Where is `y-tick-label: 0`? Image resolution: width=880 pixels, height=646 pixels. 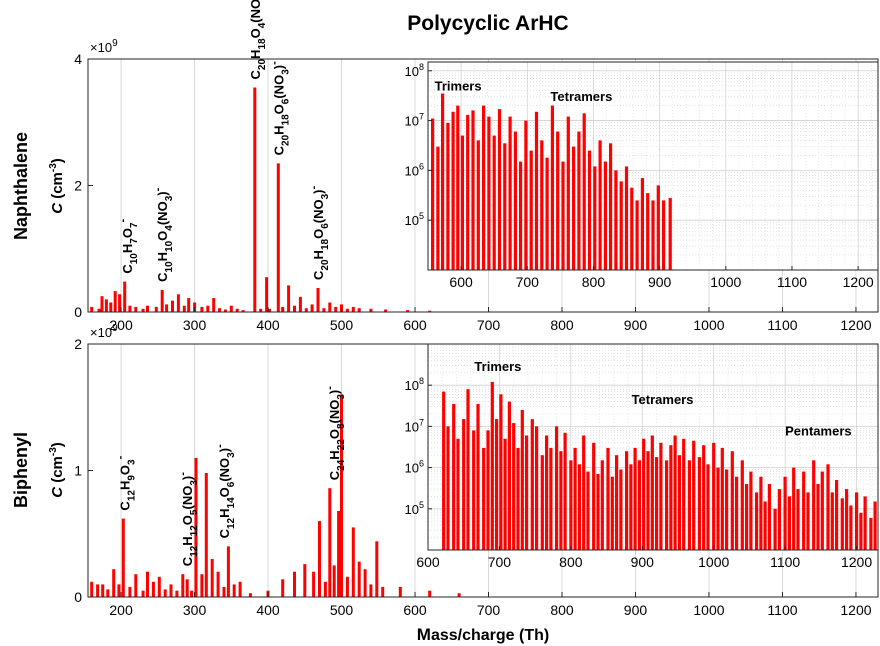 y-tick-label: 0 is located at coordinates (78, 597).